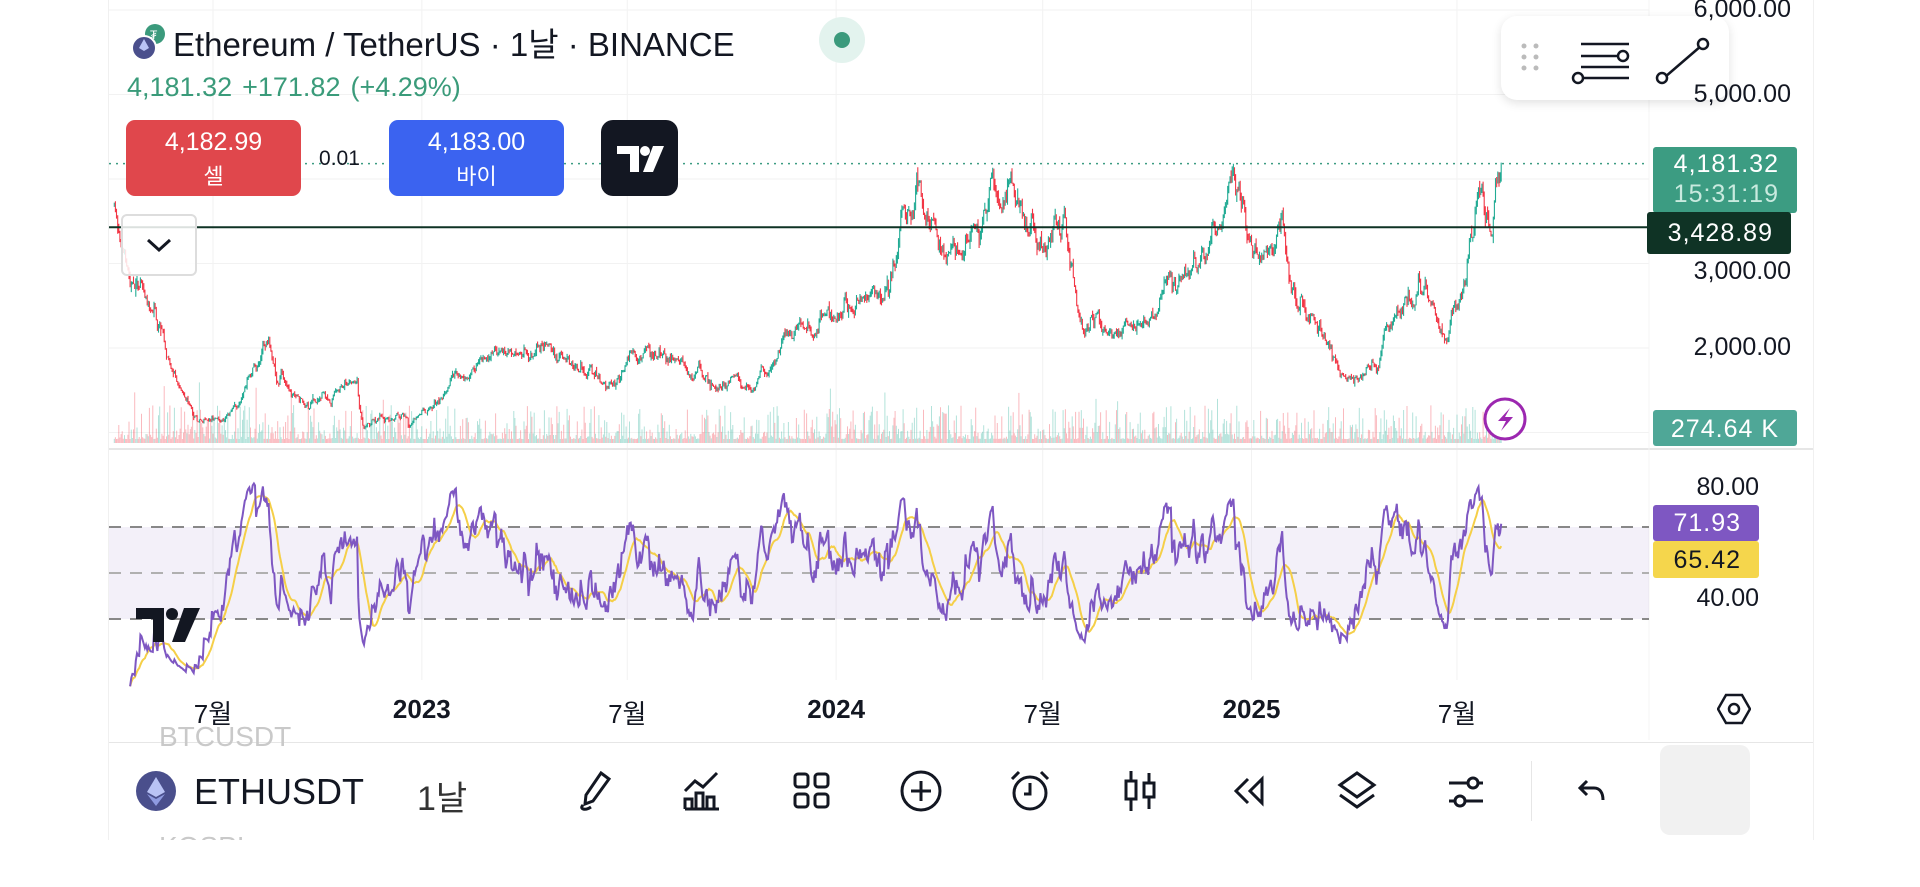 The width and height of the screenshot is (1920, 887). I want to click on collapse-button, so click(1705, 790).